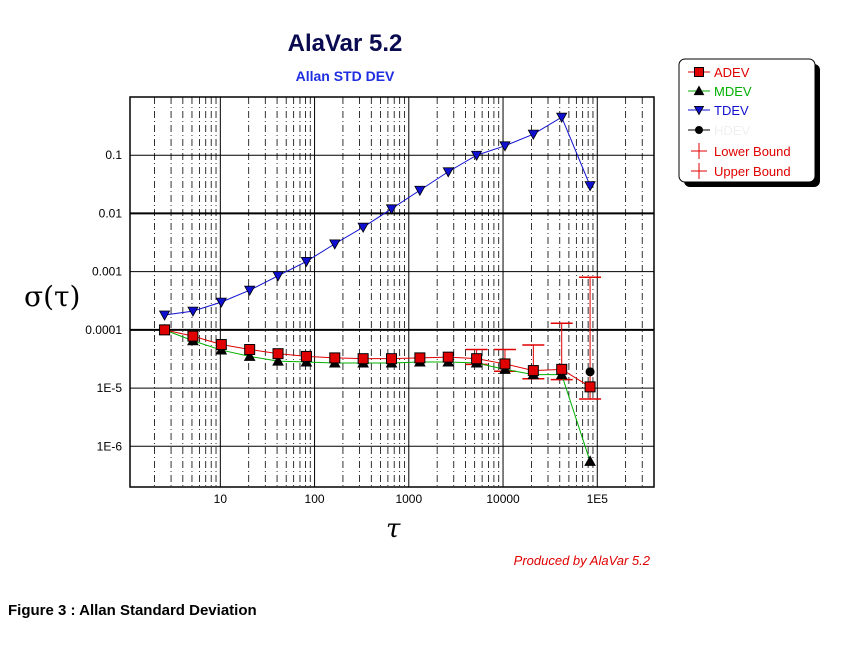 This screenshot has height=672, width=842. What do you see at coordinates (113, 155) in the screenshot?
I see `y-tick-label: 0.1` at bounding box center [113, 155].